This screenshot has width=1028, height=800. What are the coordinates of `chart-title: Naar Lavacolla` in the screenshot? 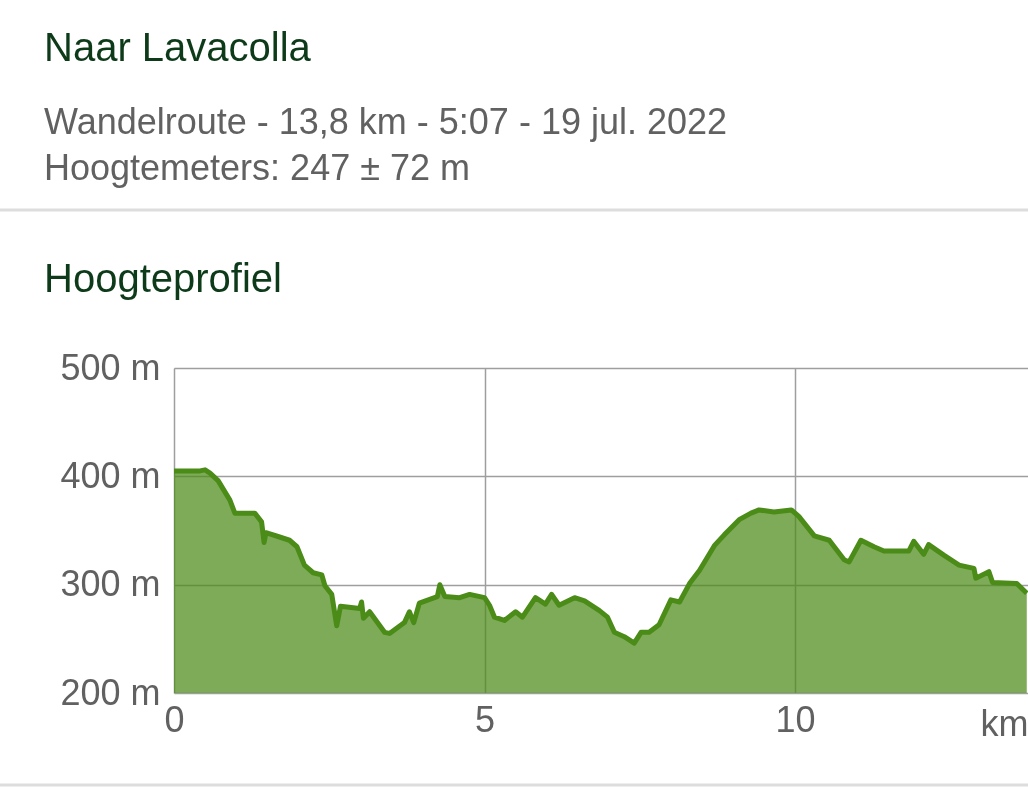 It's located at (178, 47).